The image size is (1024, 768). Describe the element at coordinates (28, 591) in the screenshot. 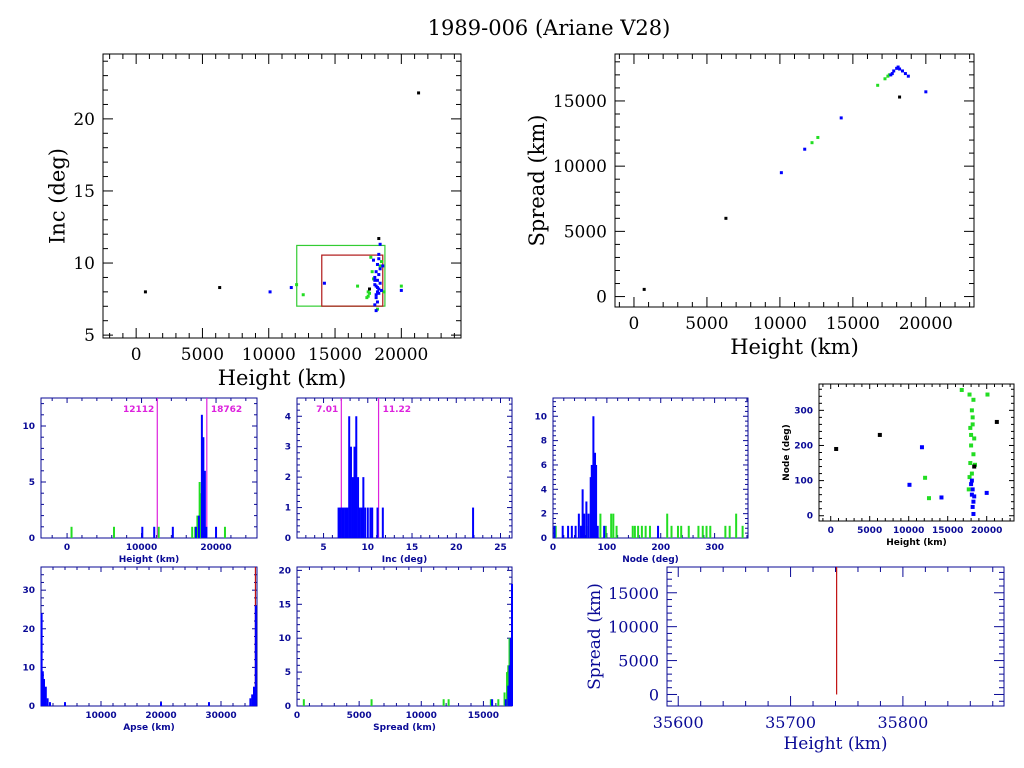

I see `y-tick-label: 30` at that location.